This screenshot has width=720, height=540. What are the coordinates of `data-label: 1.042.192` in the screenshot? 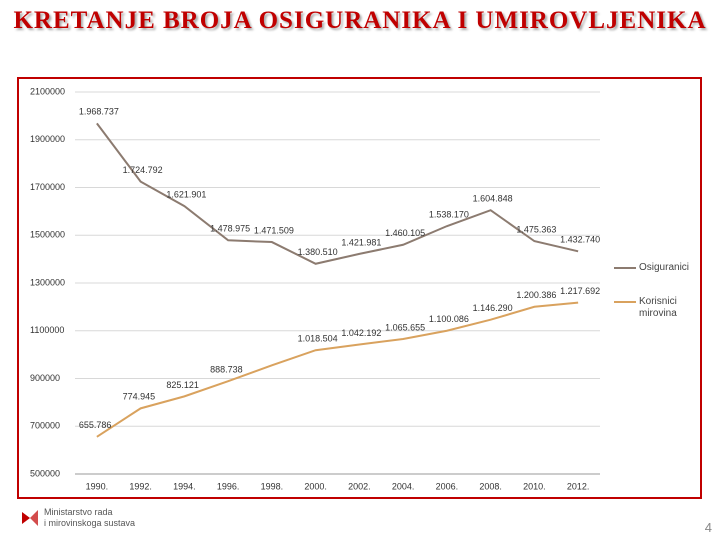 It's located at (361, 333).